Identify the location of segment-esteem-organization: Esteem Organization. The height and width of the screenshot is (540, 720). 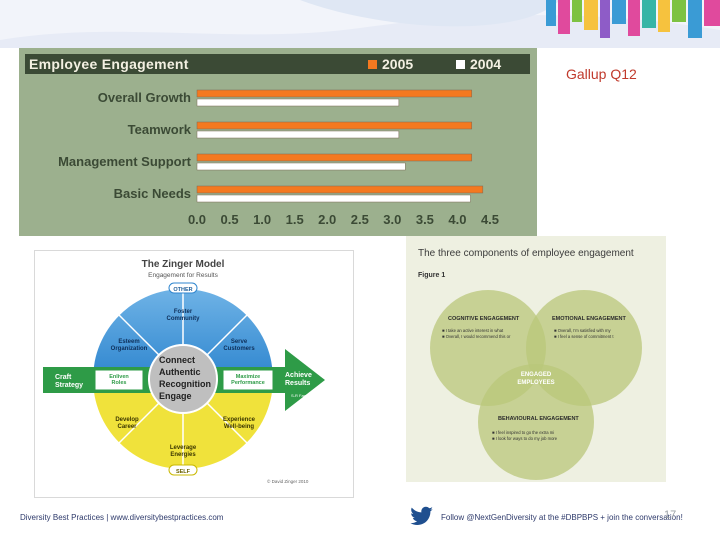
(129, 345).